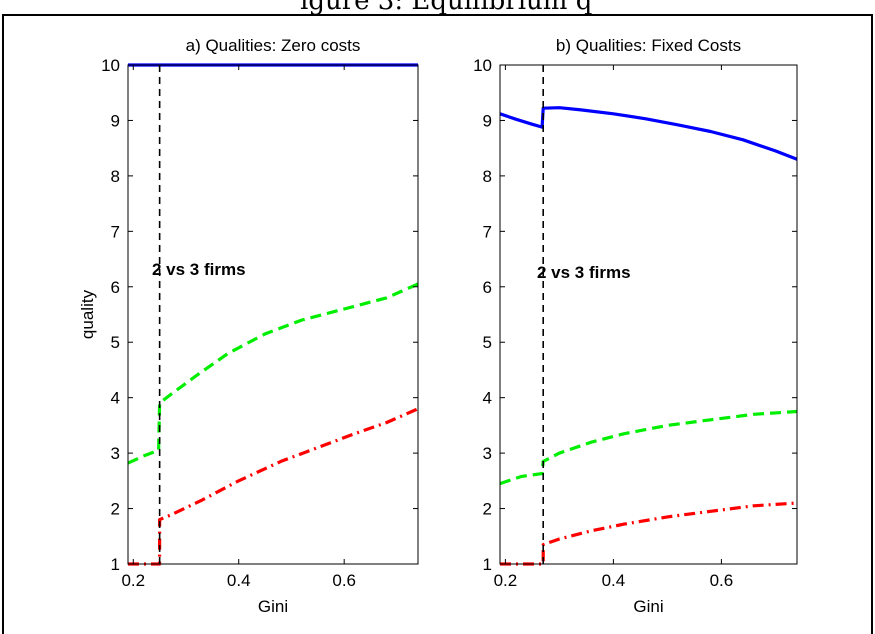  What do you see at coordinates (872, 324) in the screenshot?
I see `frame-right-border` at bounding box center [872, 324].